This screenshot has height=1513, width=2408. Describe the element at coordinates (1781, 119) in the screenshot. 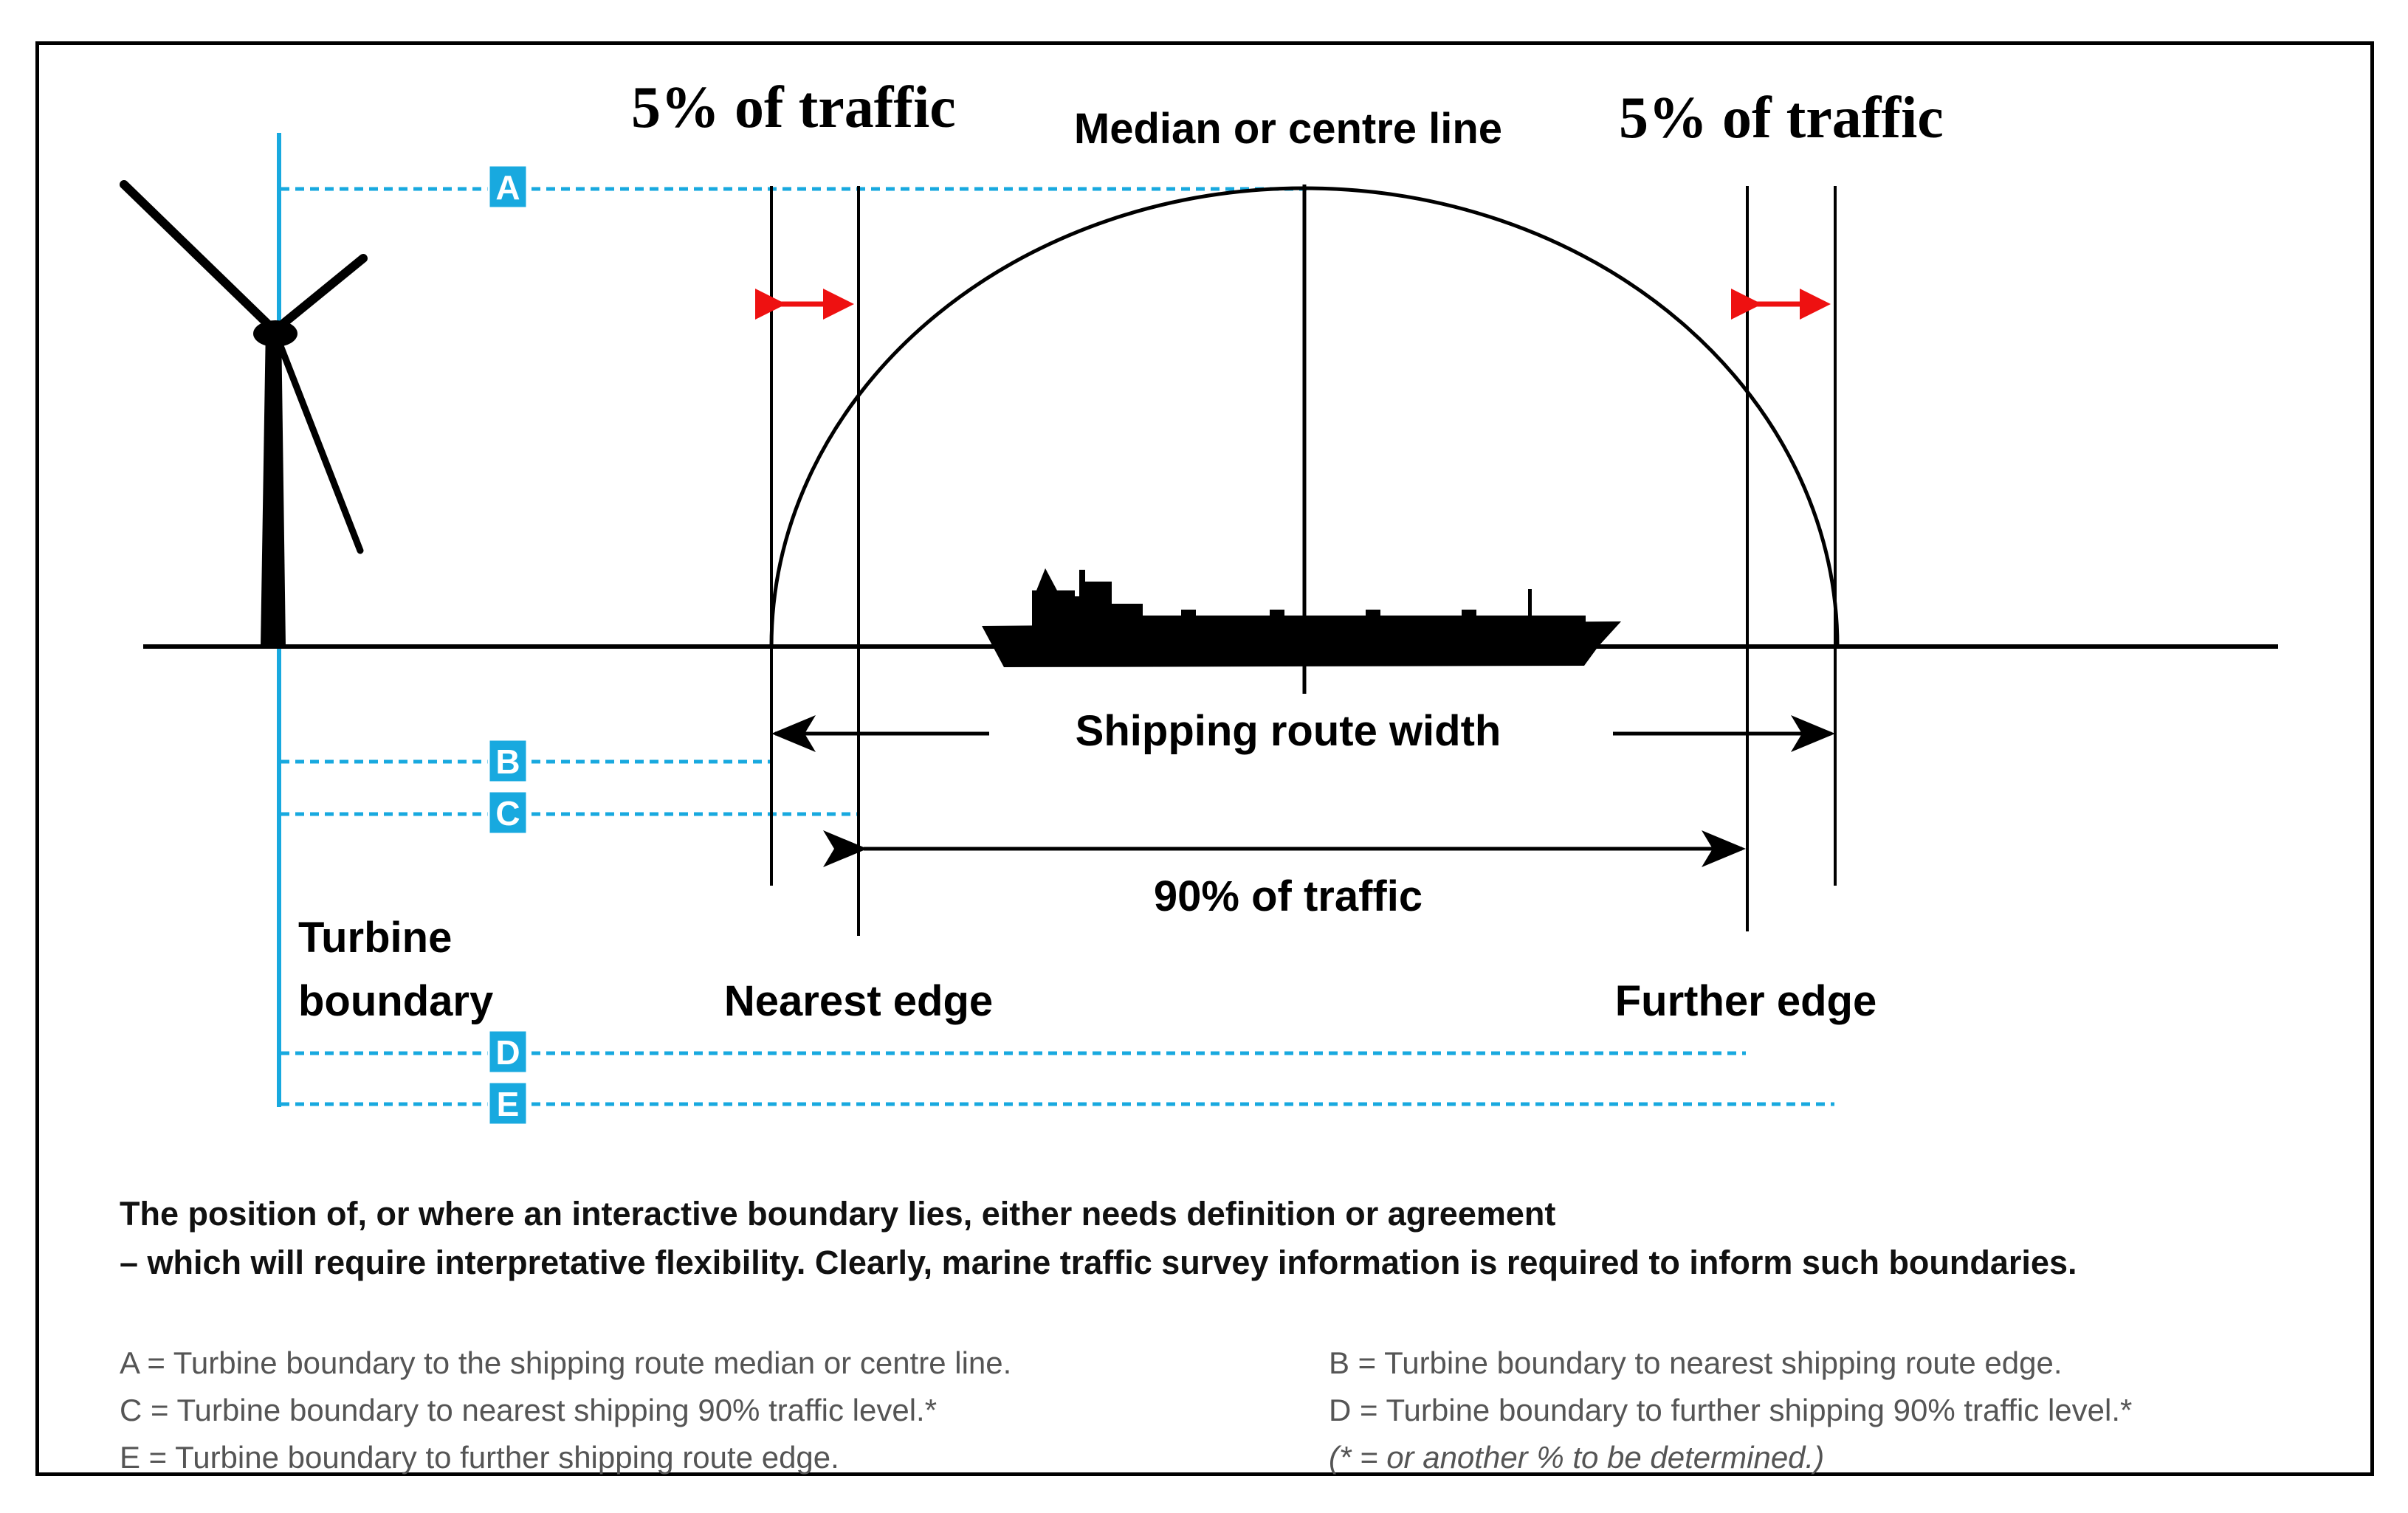

I see `right-5pct-label: 5% of traffic` at that location.